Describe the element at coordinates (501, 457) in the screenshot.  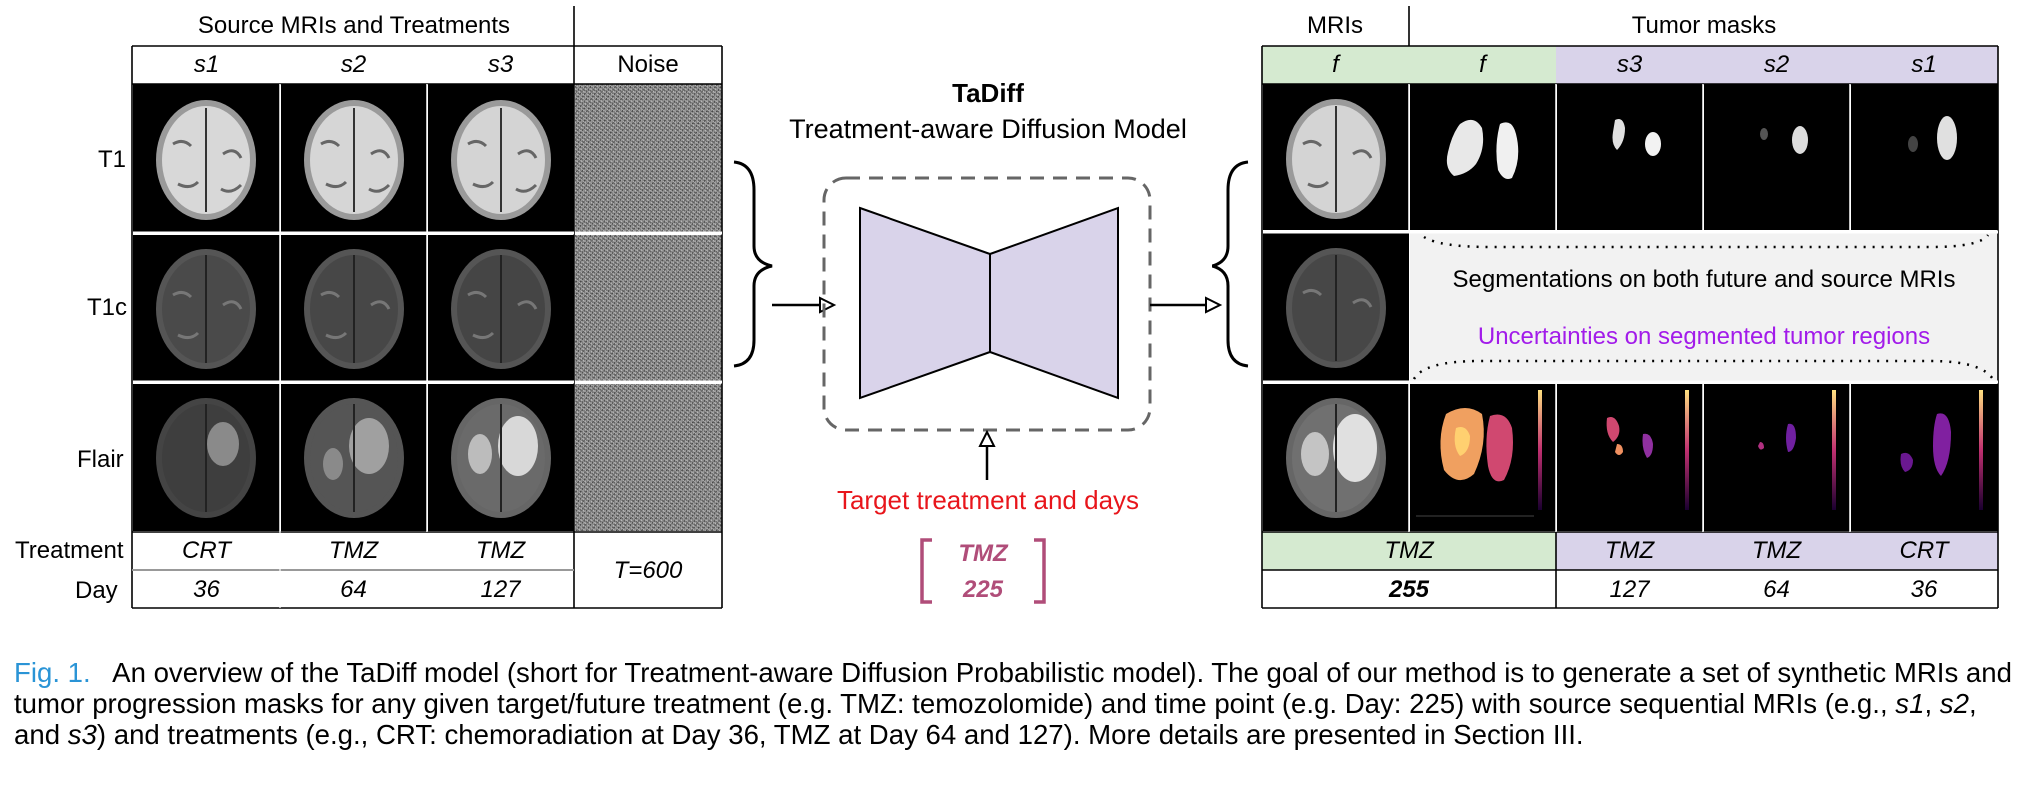
I see `mri-flair-s3` at that location.